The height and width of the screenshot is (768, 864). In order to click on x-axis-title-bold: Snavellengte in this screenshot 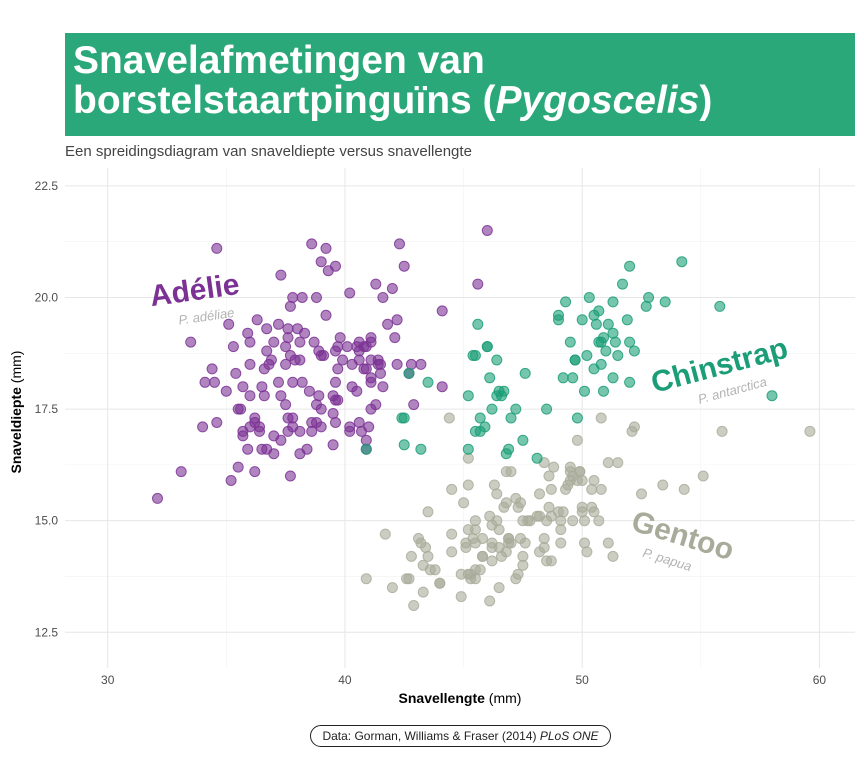, I will do `click(442, 698)`.